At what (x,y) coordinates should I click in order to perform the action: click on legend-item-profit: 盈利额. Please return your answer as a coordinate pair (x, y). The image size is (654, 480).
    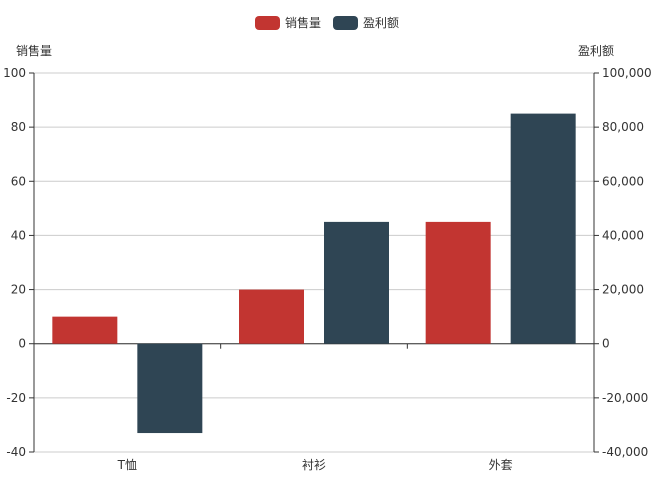
    Looking at the image, I should click on (366, 22).